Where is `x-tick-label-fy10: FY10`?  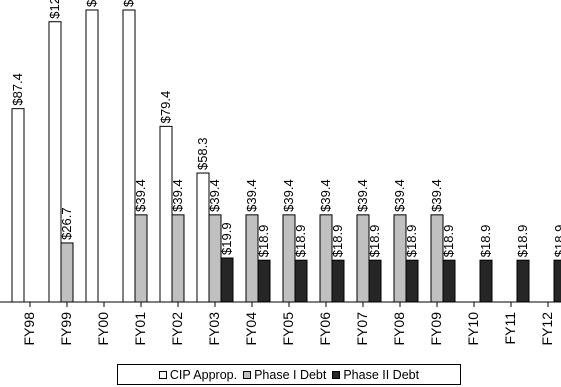 x-tick-label-fy10: FY10 is located at coordinates (473, 329).